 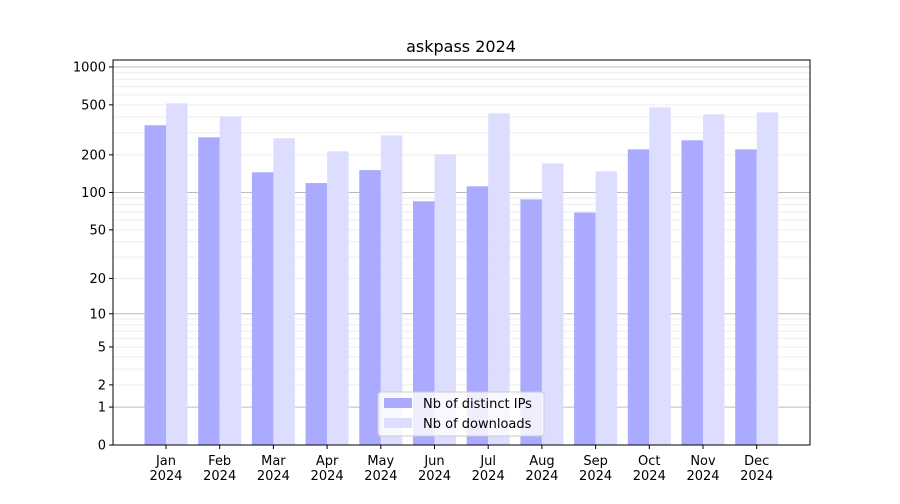 What do you see at coordinates (541, 461) in the screenshot?
I see `x-tick-label: Aug` at bounding box center [541, 461].